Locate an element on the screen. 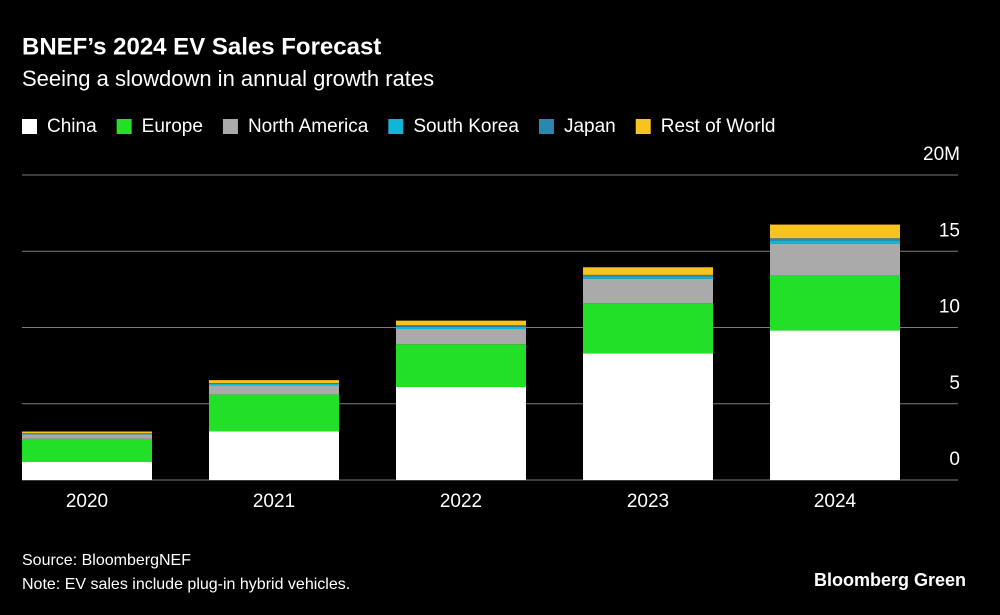  legend-label: South Korea is located at coordinates (466, 126).